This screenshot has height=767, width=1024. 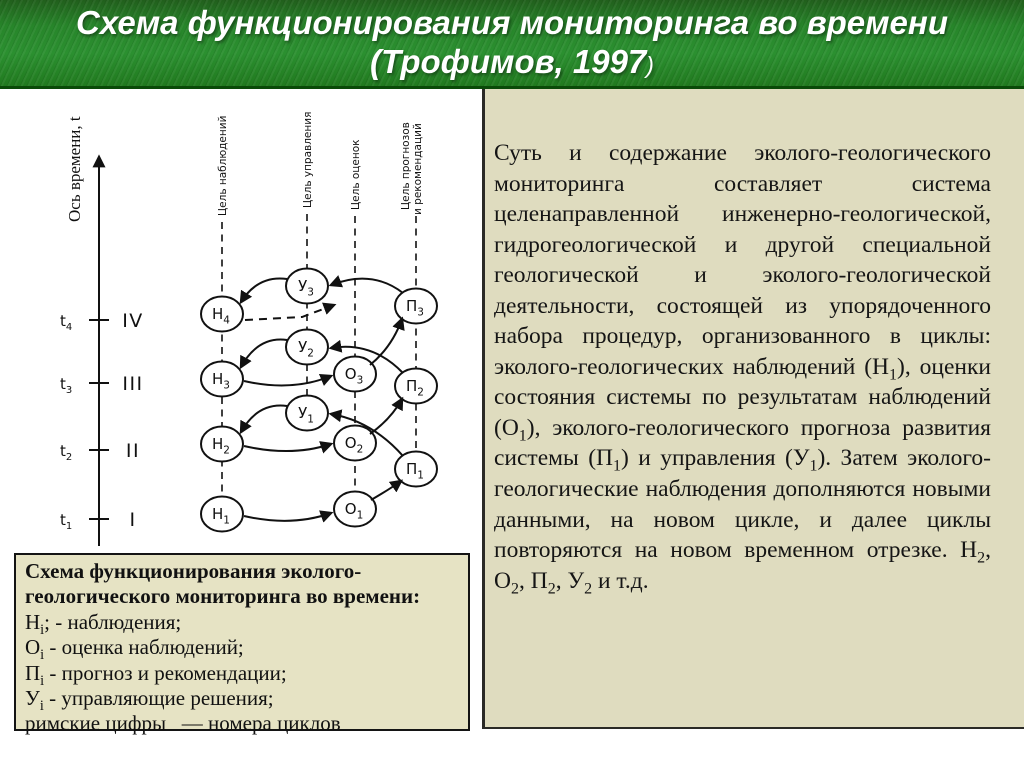 I want to click on axis-tick-t2: t2 II, so click(x=100, y=451).